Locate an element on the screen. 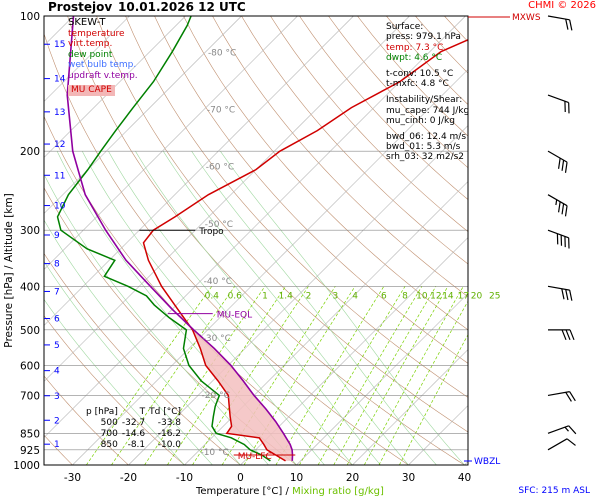 Image resolution: width=600 pixels, height=500 pixels. wbzl-label: WBZL is located at coordinates (487, 462).